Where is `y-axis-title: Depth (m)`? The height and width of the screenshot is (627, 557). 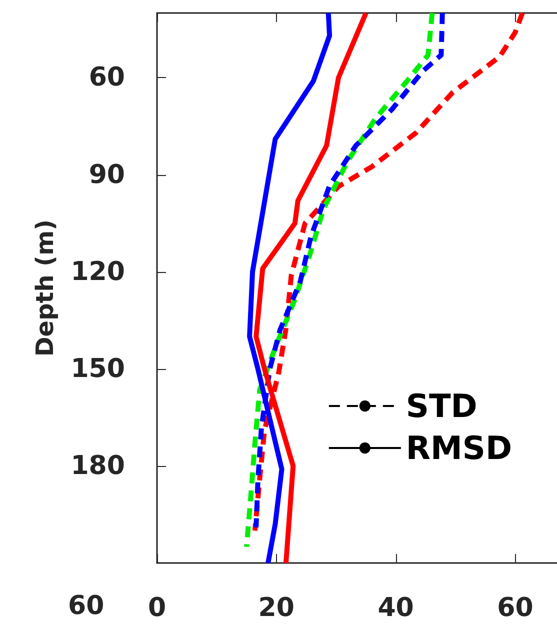 y-axis-title: Depth (m) is located at coordinates (45, 288).